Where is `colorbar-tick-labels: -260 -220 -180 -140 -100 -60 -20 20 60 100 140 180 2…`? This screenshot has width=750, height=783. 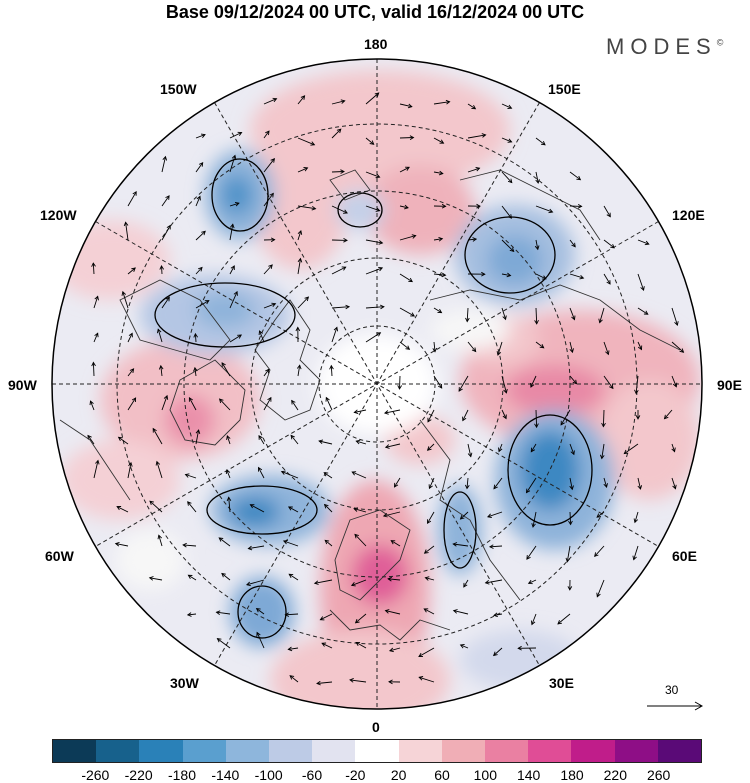 colorbar-tick-labels: -260 -220 -180 -140 -100 -60 -20 20 60 100 140 180 2… is located at coordinates (375, 775).